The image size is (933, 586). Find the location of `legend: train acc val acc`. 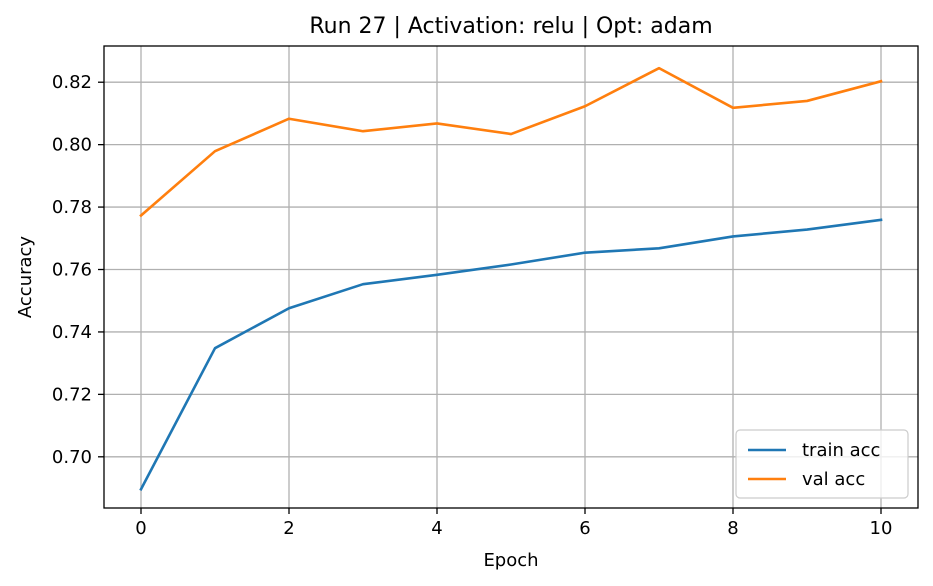

legend: train acc val acc is located at coordinates (822, 464).